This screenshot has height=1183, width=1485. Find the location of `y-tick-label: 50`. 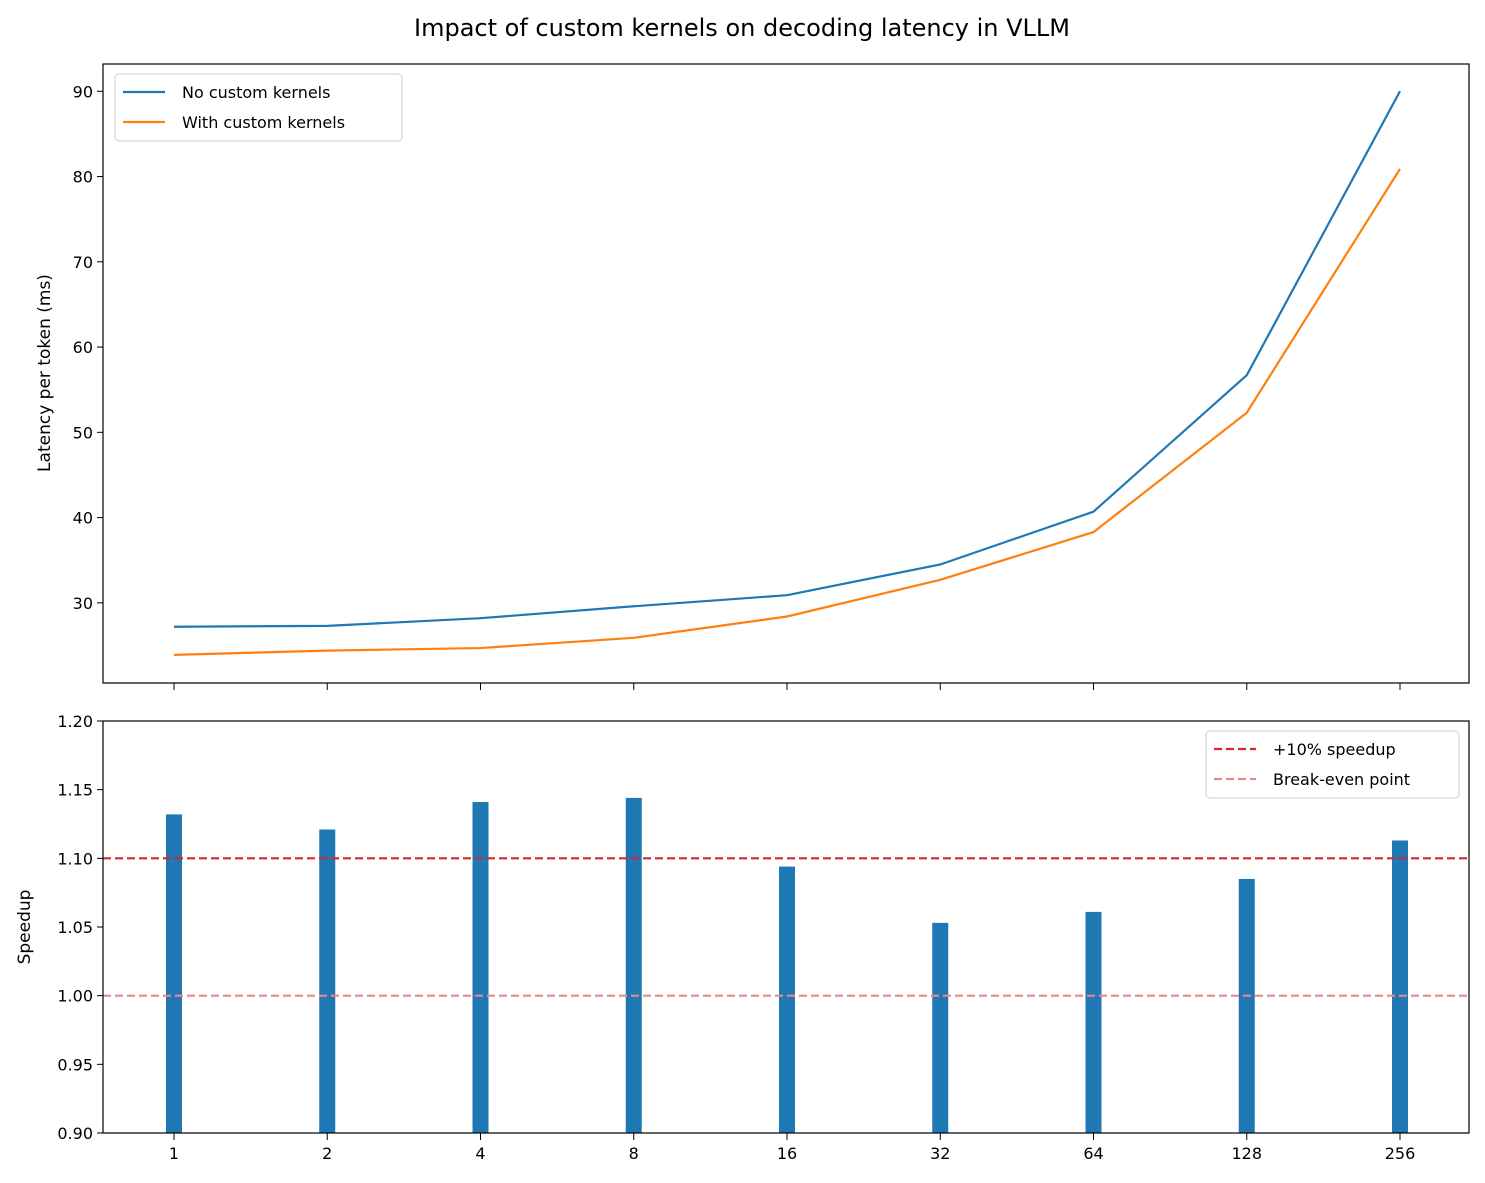

y-tick-label: 50 is located at coordinates (83, 432).